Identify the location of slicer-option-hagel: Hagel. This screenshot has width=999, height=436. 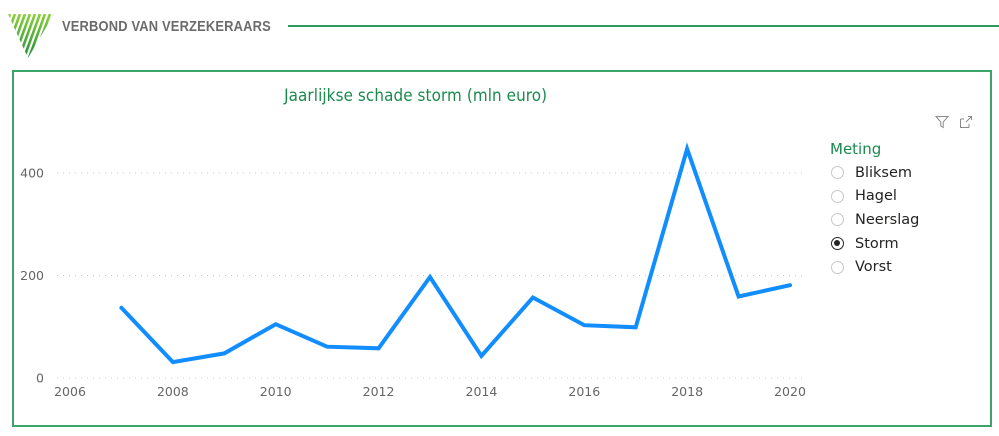
(874, 197).